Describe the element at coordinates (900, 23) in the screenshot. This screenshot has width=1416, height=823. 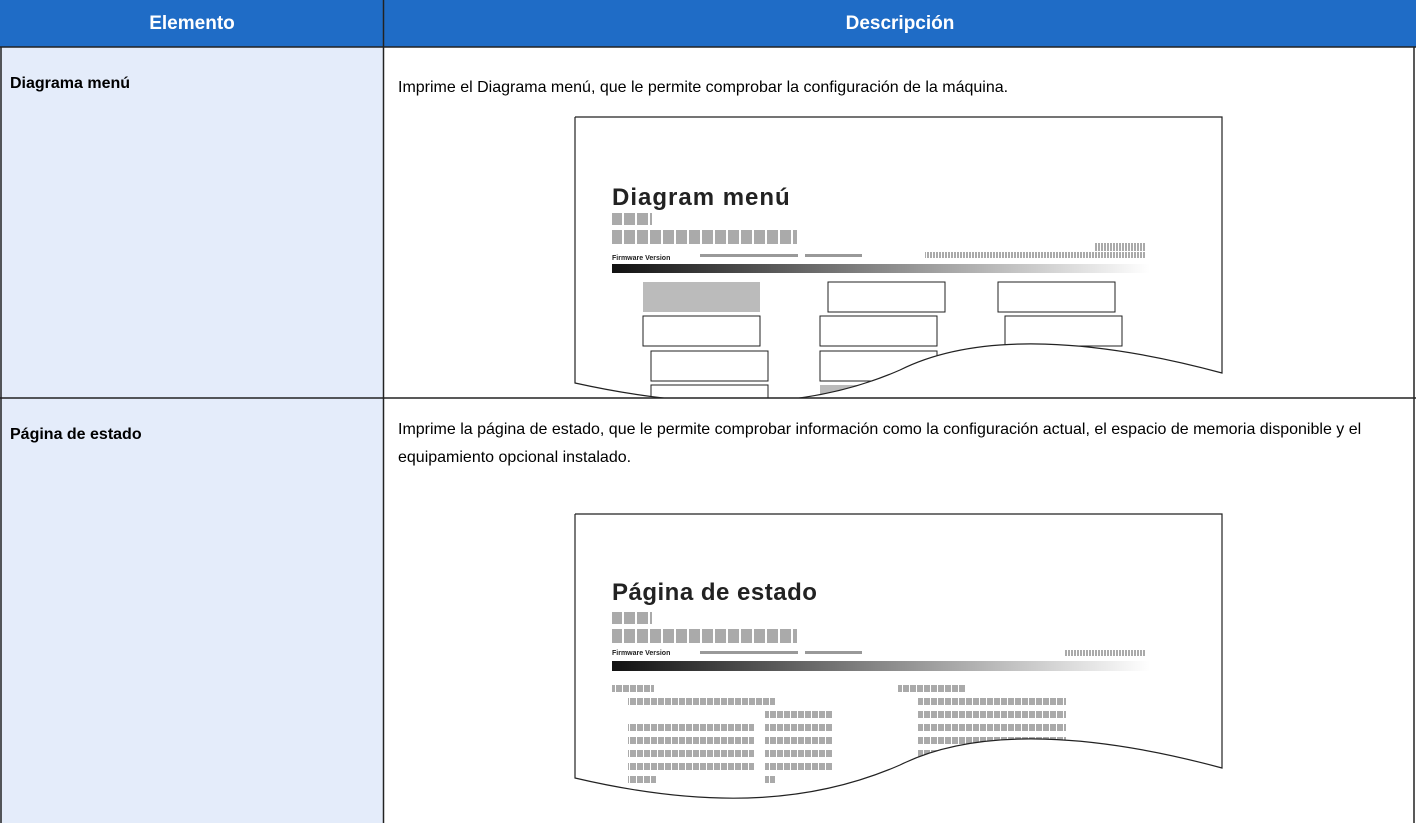
I see `header-cell: Descripción` at that location.